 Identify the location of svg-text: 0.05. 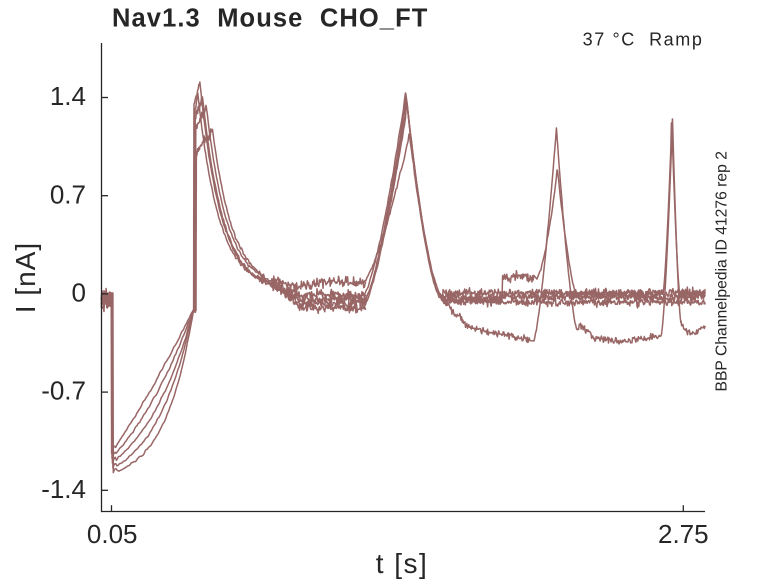
(112, 534).